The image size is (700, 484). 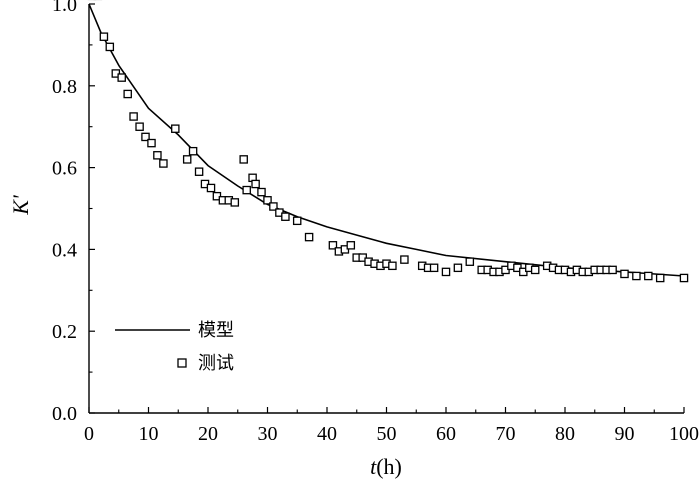 What do you see at coordinates (216, 330) in the screenshot?
I see `legend-label-model: 模型` at bounding box center [216, 330].